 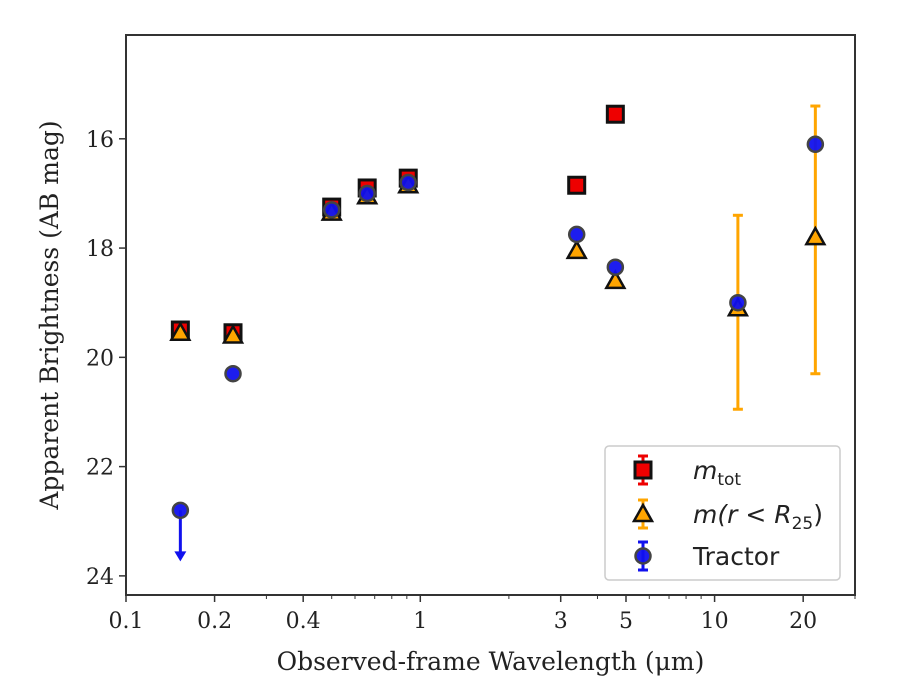 I want to click on legend-box, so click(x=722, y=513).